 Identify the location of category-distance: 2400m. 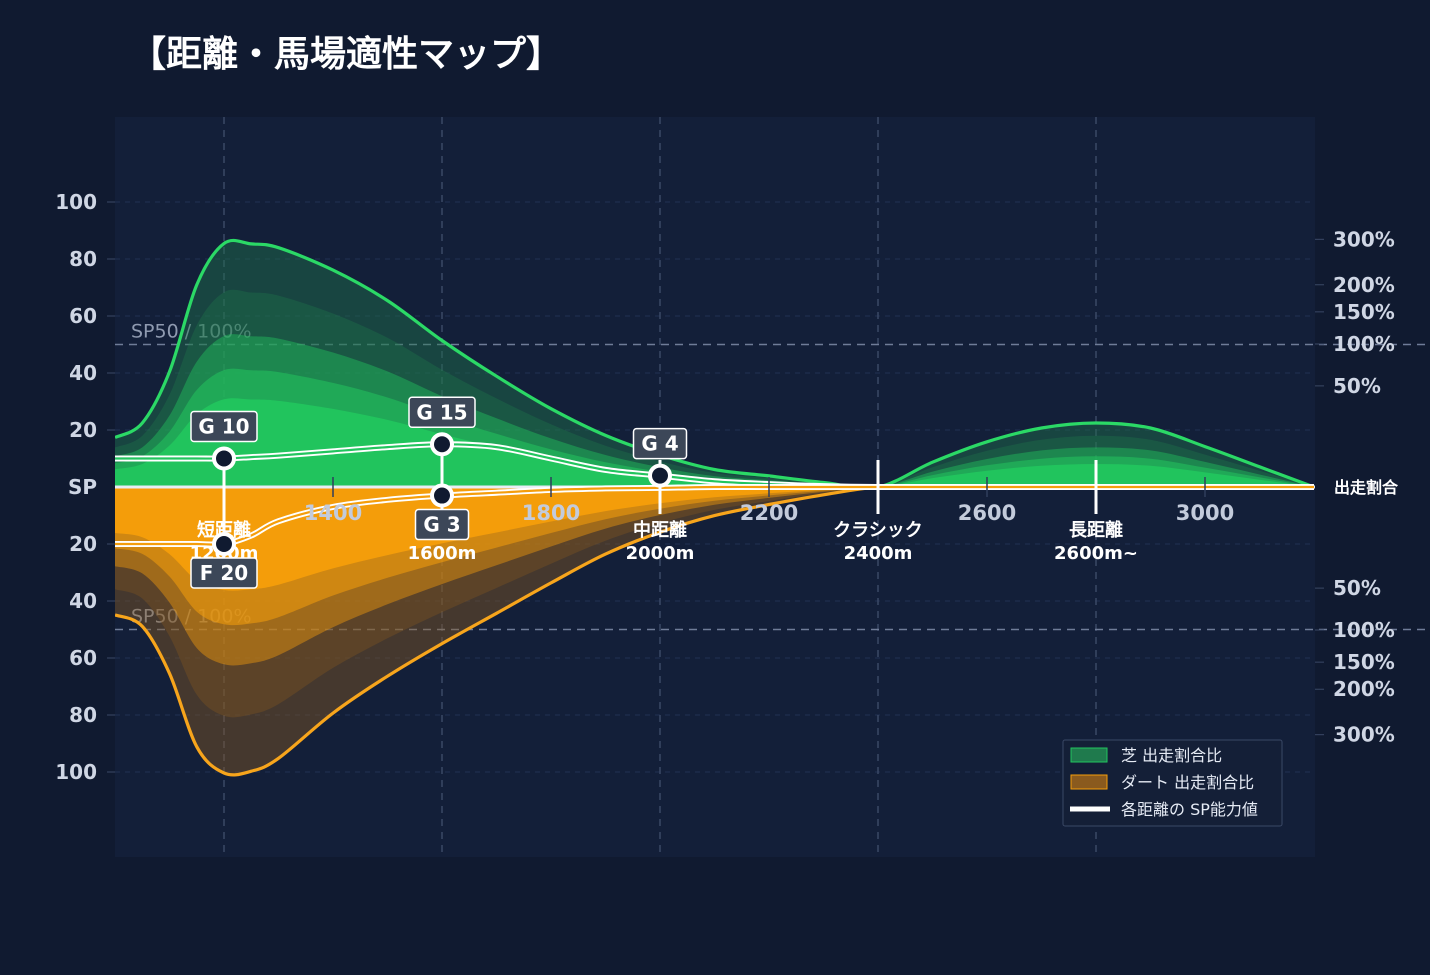
(878, 553).